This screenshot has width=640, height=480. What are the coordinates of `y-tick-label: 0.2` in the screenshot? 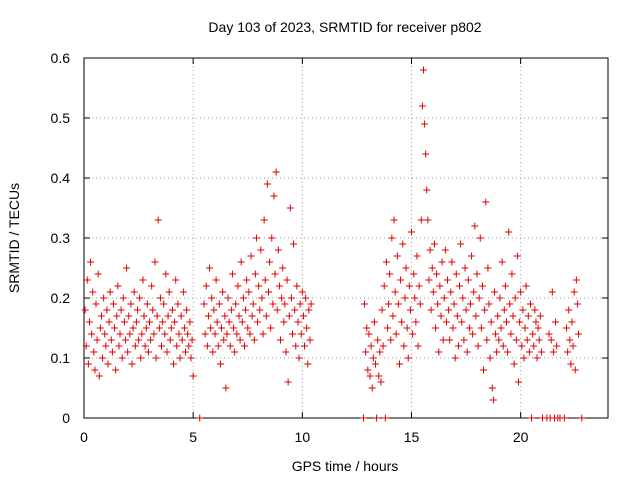 It's located at (61, 298).